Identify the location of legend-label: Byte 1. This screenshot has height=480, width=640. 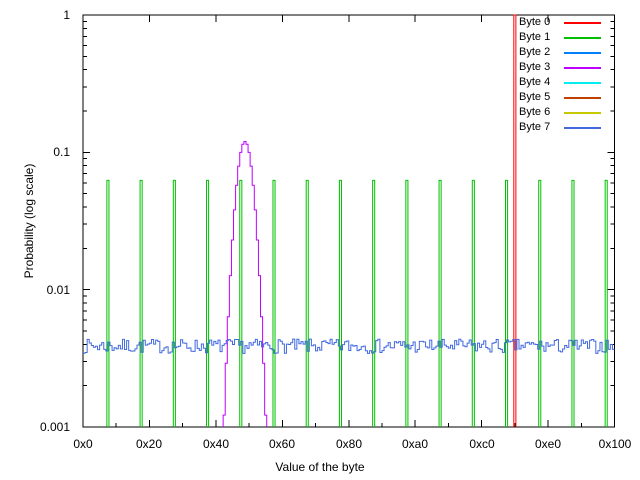
(535, 37).